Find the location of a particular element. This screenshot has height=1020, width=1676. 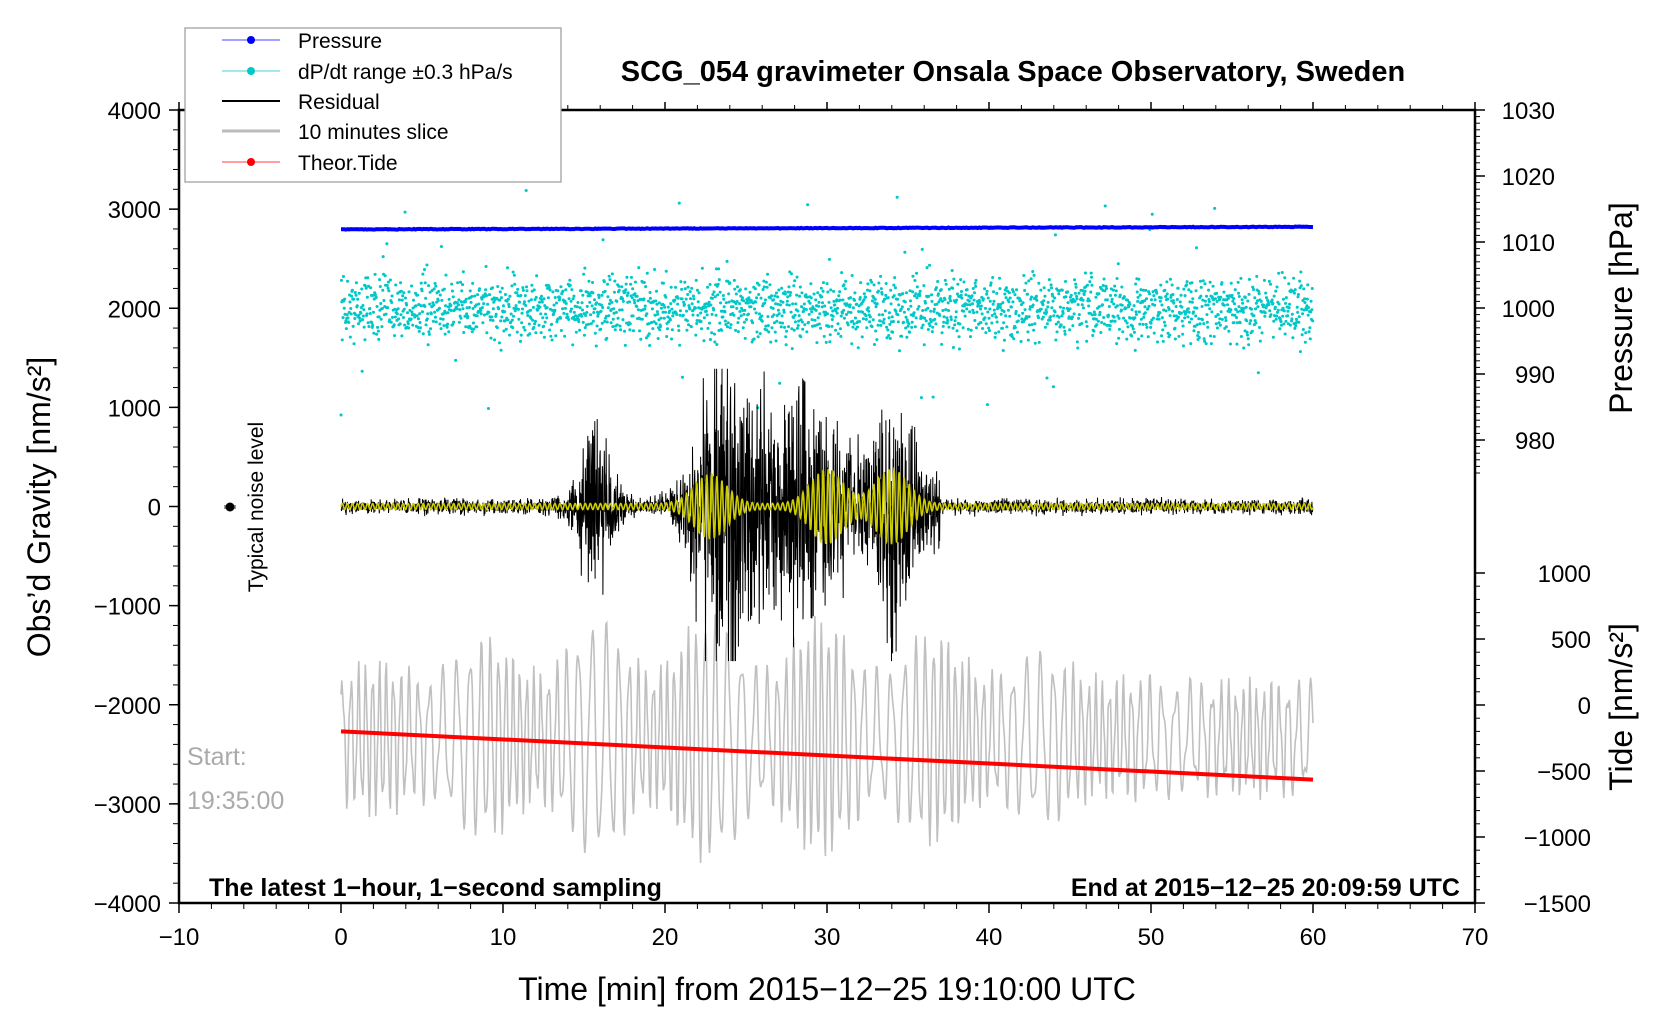

y-left-tick-label: 1000 is located at coordinates (134, 408).